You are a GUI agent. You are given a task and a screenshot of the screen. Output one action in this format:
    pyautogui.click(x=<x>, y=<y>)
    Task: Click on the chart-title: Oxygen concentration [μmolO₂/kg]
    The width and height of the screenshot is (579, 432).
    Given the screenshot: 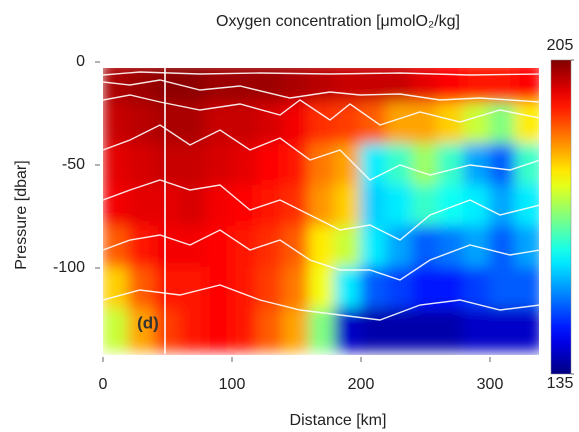 What is the action you would take?
    pyautogui.click(x=338, y=21)
    